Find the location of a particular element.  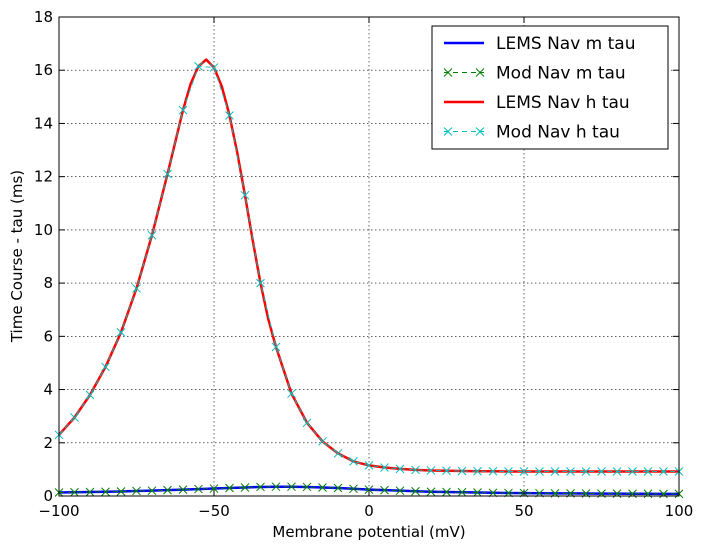

legend-box is located at coordinates (550, 87).